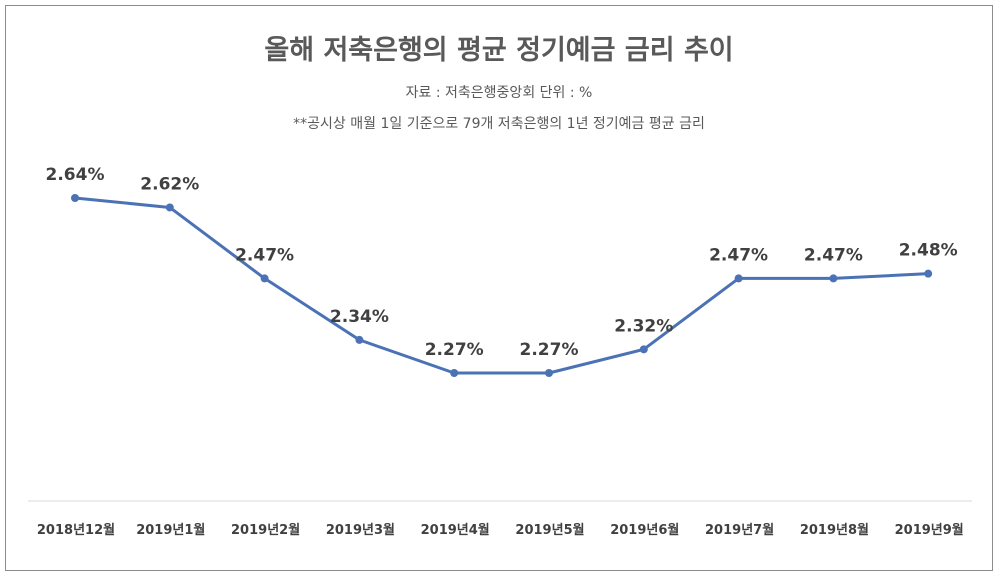 This screenshot has height=579, width=1000. Describe the element at coordinates (499, 93) in the screenshot. I see `chart-subtitle: 자료 : 저축은행중앙회 단위 : %` at that location.